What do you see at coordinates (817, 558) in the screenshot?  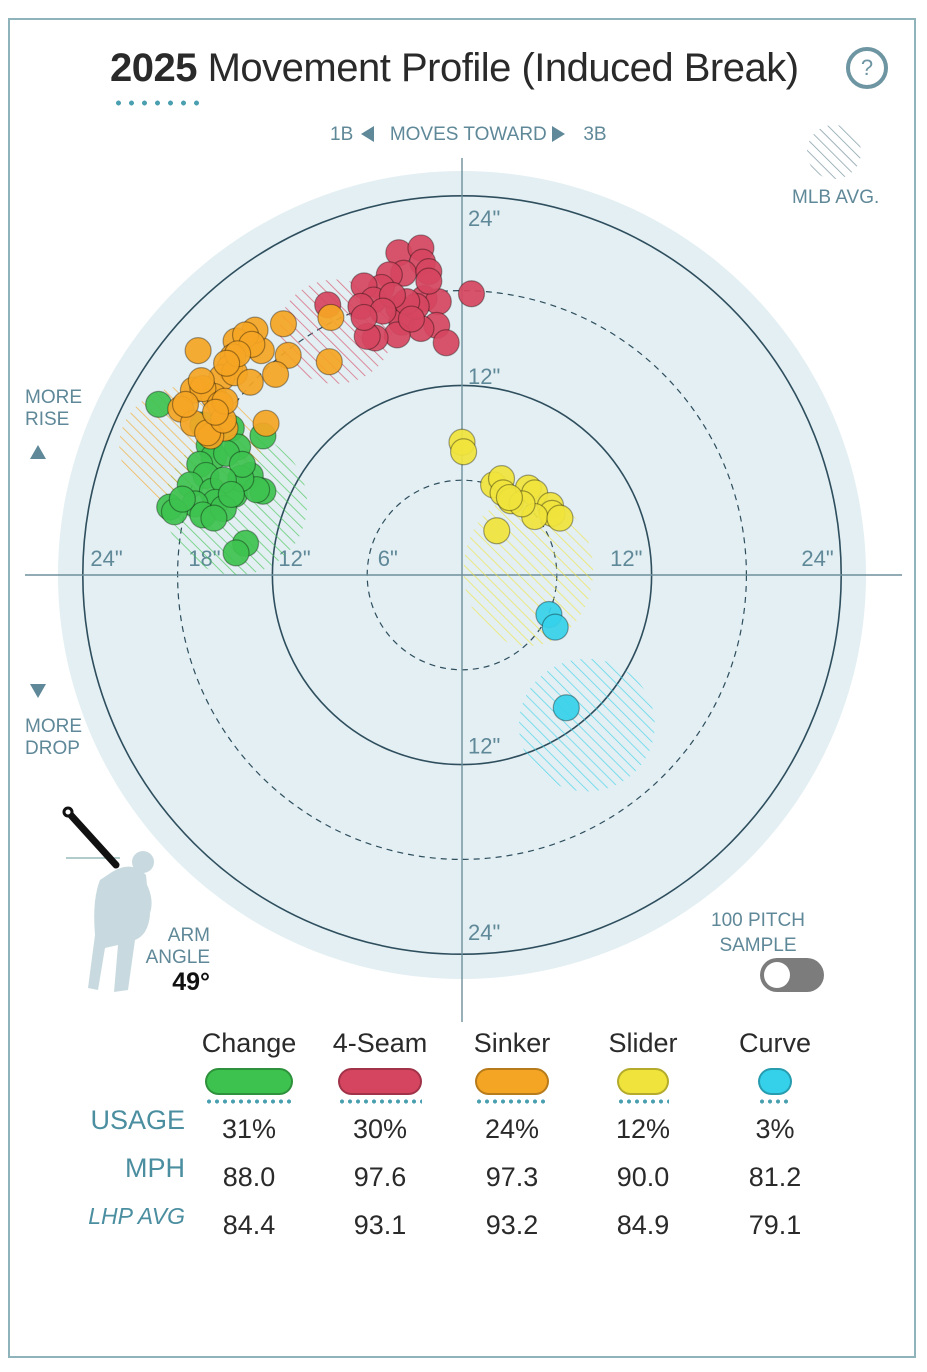 I see `ring-label-h-5: 24"` at bounding box center [817, 558].